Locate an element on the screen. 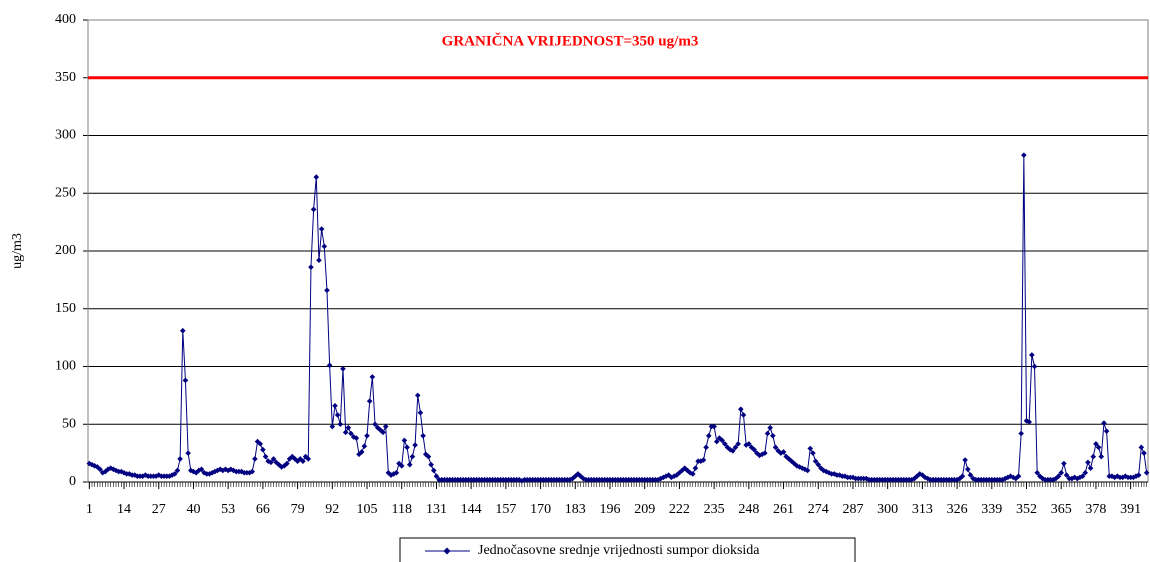 The width and height of the screenshot is (1150, 562). x-tick-label: 170 is located at coordinates (540, 509).